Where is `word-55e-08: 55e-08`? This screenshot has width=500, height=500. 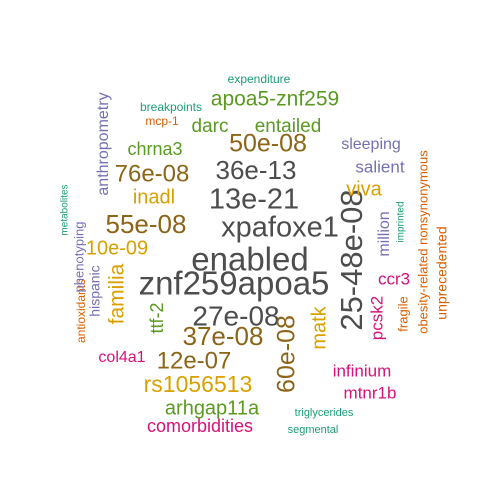
word-55e-08: 55e-08 is located at coordinates (146, 224).